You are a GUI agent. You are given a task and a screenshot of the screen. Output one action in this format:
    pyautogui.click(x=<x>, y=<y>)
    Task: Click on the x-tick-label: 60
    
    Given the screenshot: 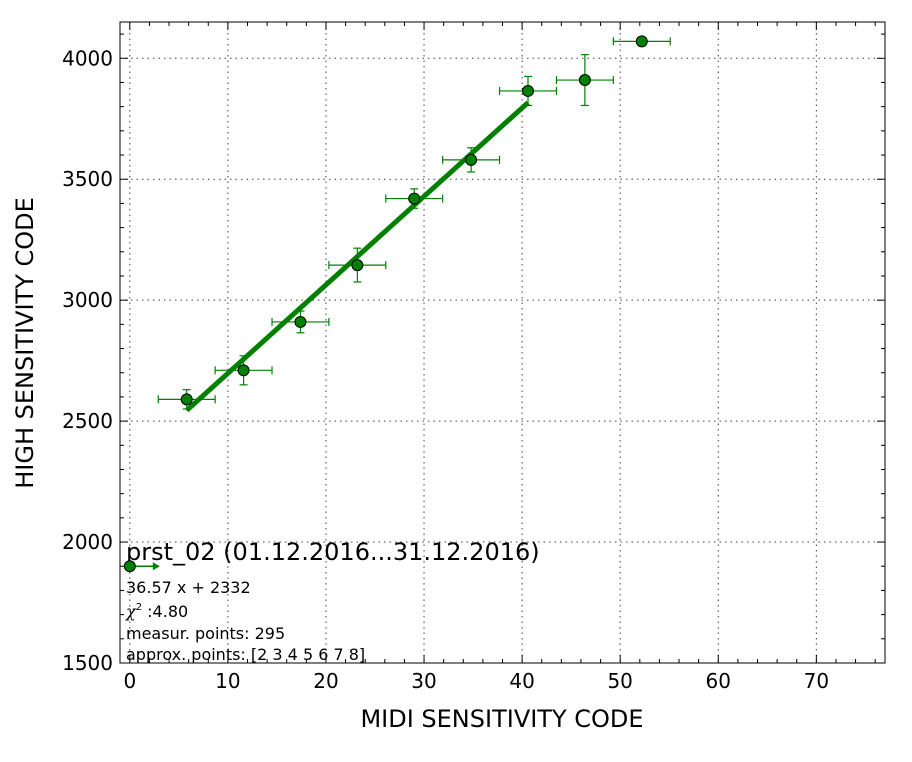 What is the action you would take?
    pyautogui.click(x=718, y=681)
    